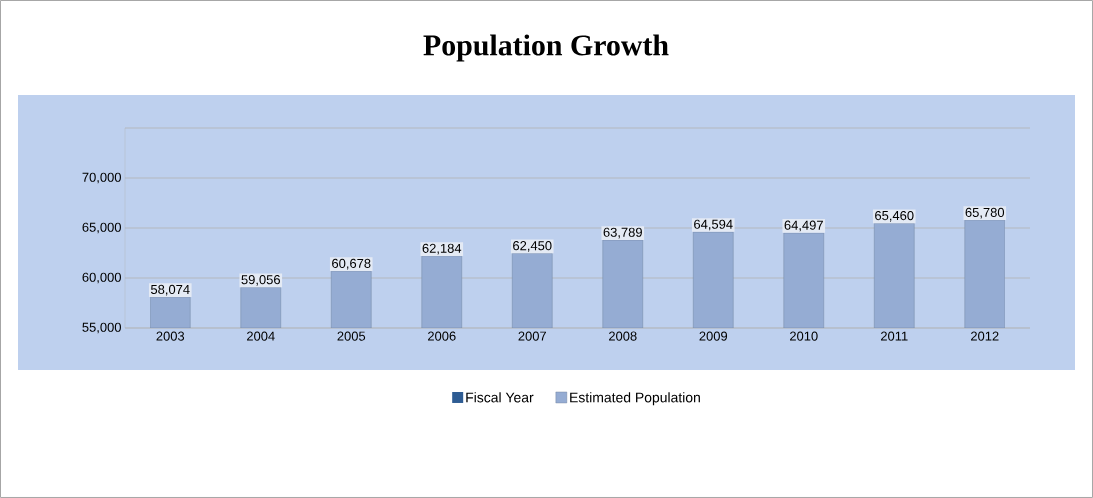 Image resolution: width=1093 pixels, height=498 pixels. What do you see at coordinates (261, 336) in the screenshot?
I see `x-tick-label: 2004` at bounding box center [261, 336].